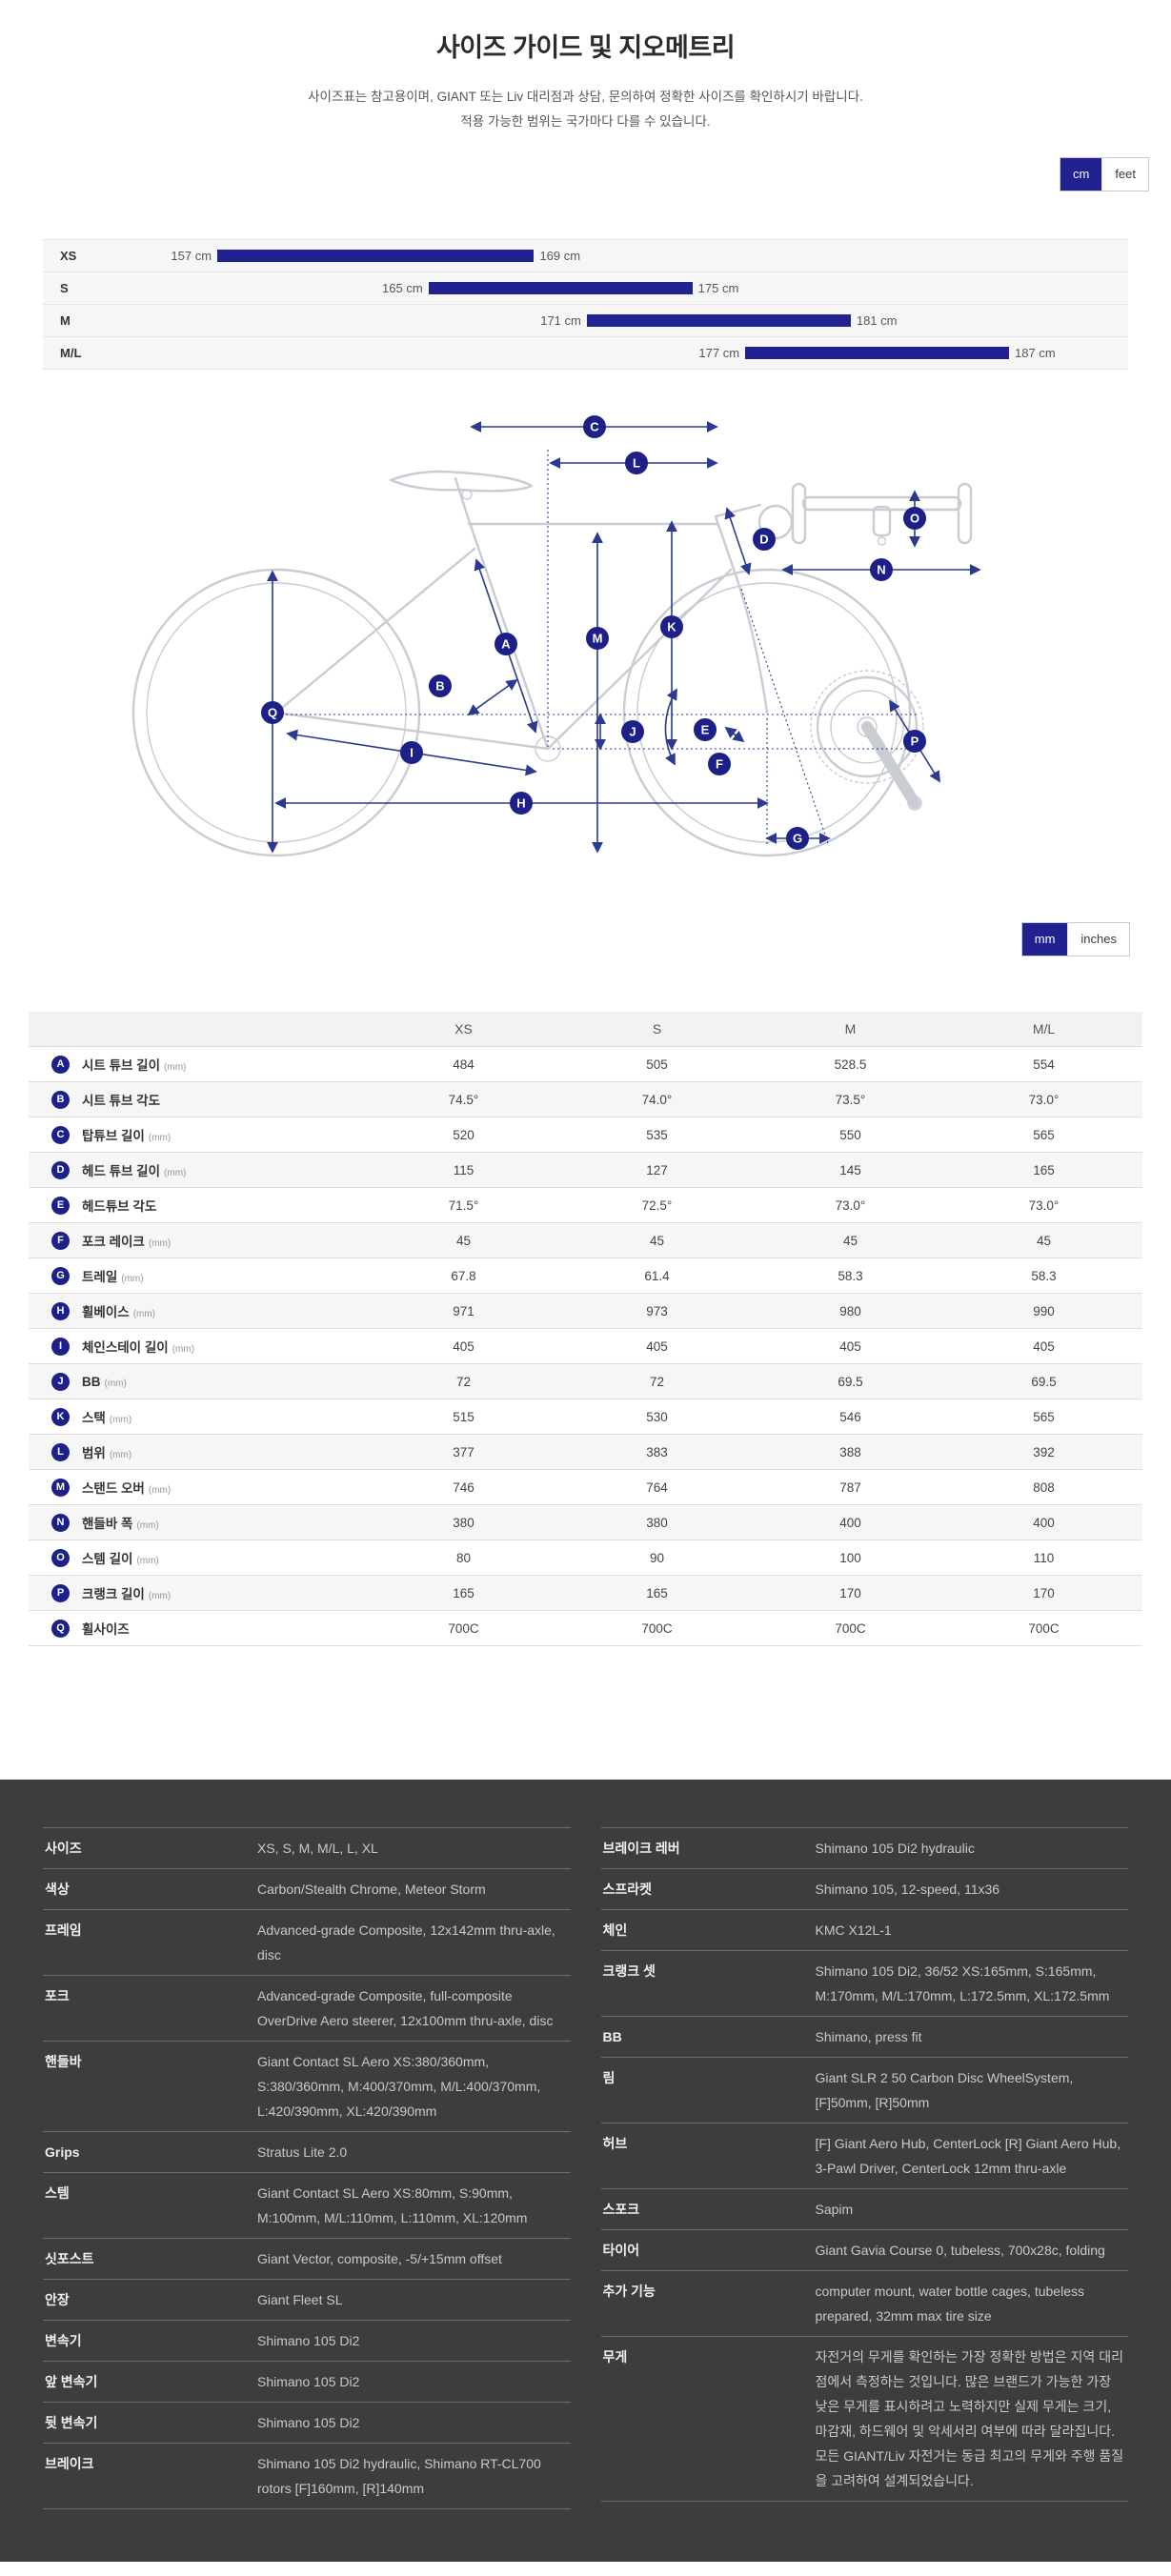 Image resolution: width=1171 pixels, height=2576 pixels. Describe the element at coordinates (895, 1848) in the screenshot. I see `spec-value: Shimano 105 Di2 hydraulic` at that location.